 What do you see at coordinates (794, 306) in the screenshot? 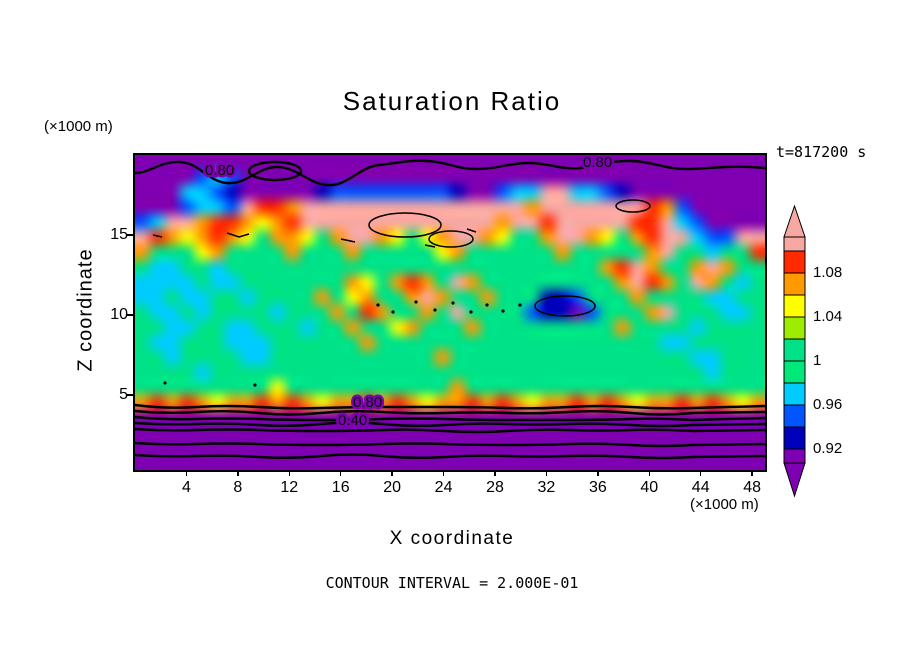
I see `colorbar-segment-yellow` at bounding box center [794, 306].